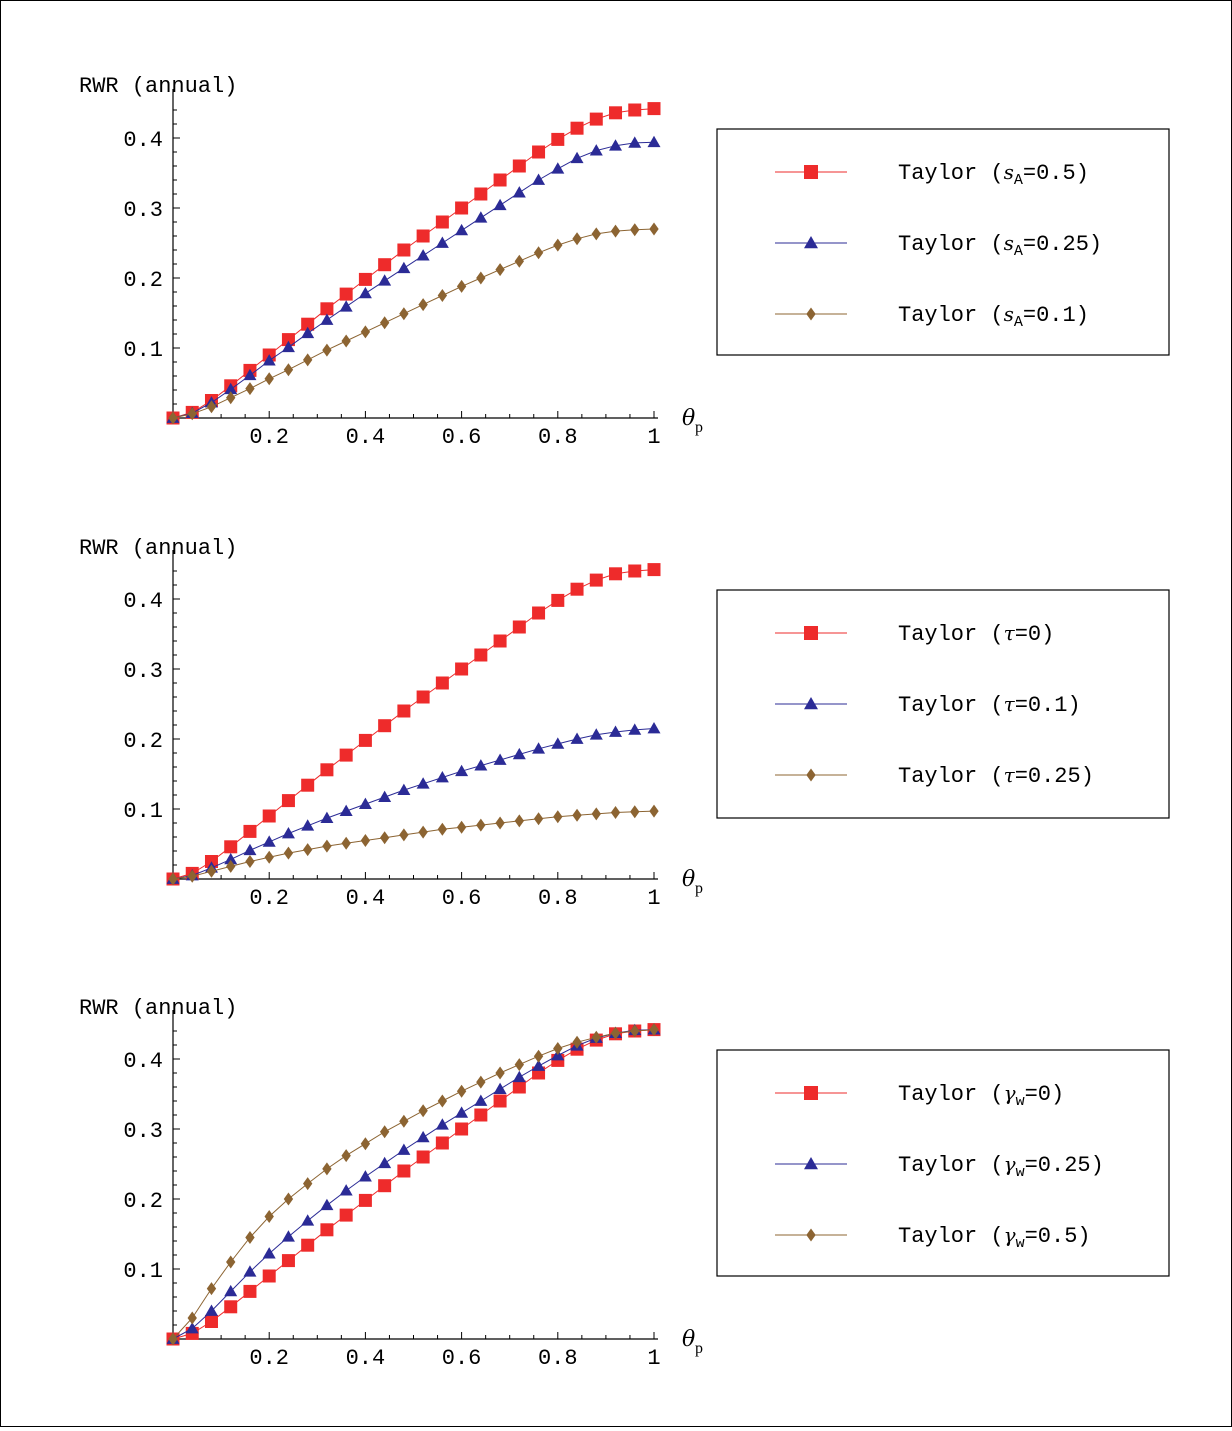  I want to click on y-tick-label: 0.3, so click(143, 210).